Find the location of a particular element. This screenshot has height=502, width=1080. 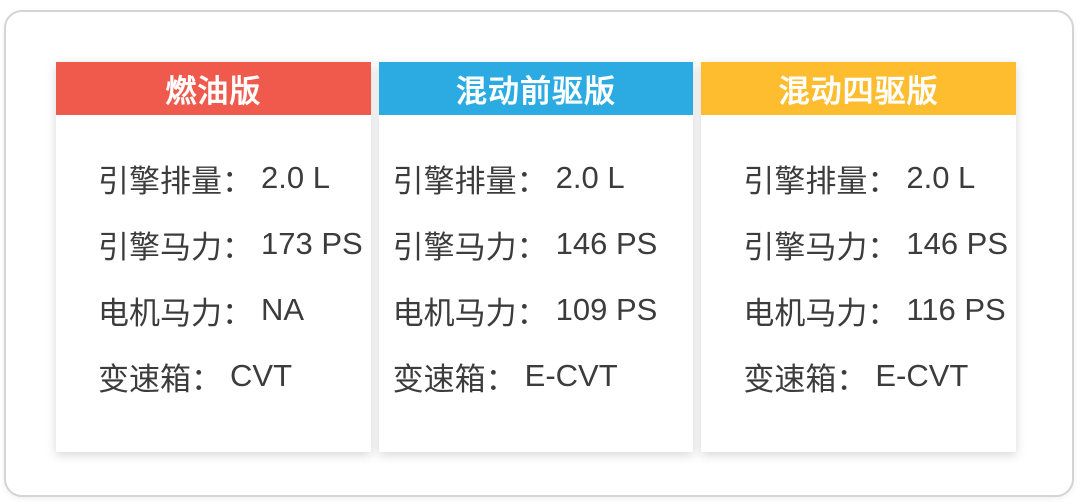

spec-row-engine-horsepower: 引擎马力： 173 PS is located at coordinates (234, 244).